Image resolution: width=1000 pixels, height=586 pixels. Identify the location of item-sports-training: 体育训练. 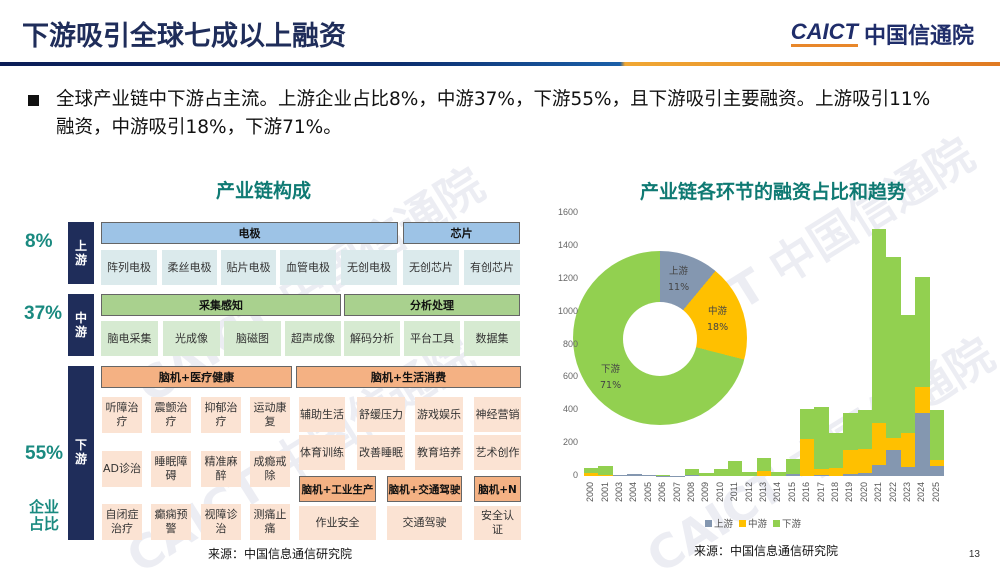
(322, 452).